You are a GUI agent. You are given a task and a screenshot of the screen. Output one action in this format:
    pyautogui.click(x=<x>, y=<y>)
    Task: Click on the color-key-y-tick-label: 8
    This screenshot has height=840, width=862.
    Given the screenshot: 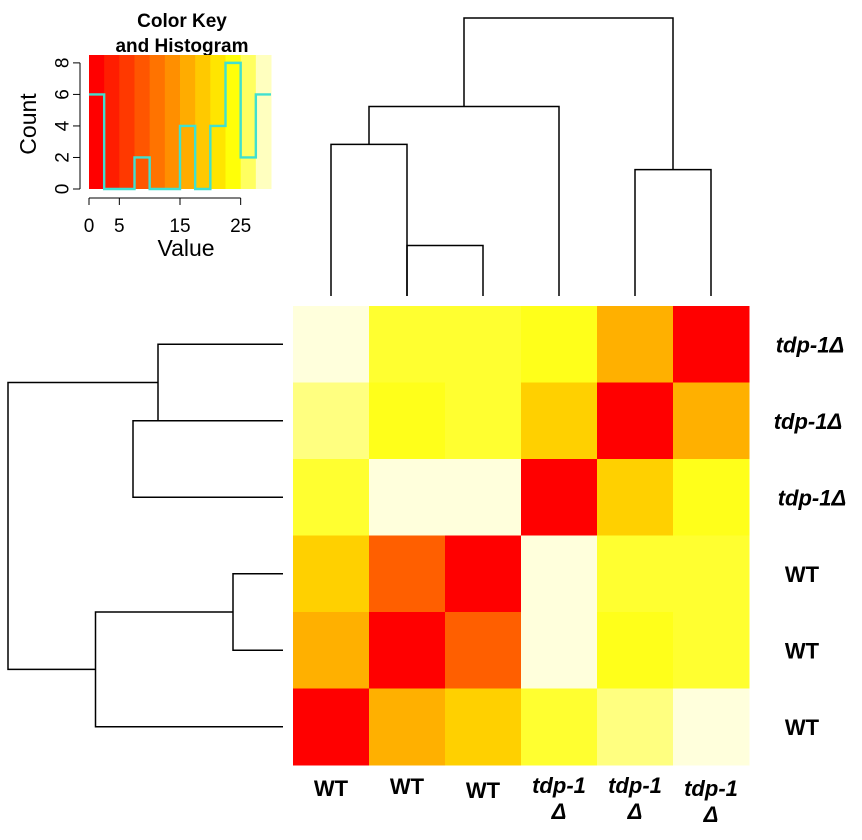 What is the action you would take?
    pyautogui.click(x=63, y=63)
    